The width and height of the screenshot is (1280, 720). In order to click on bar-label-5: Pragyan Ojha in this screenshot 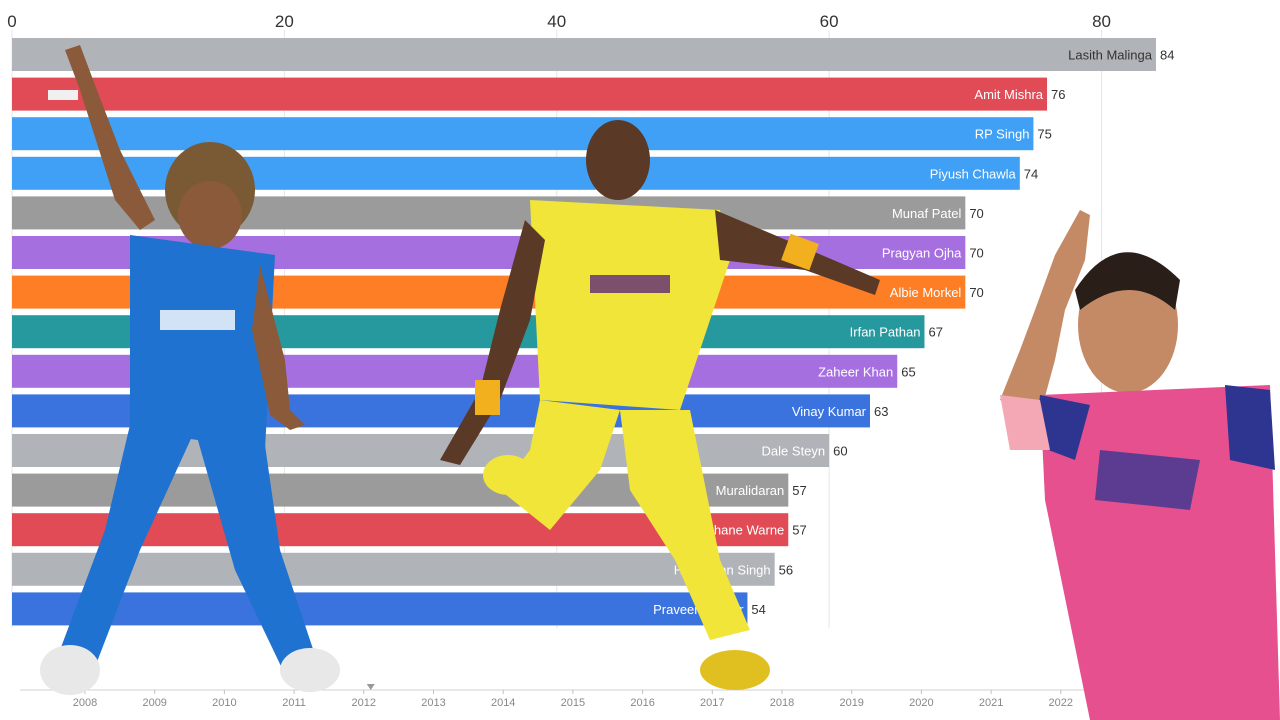, I will do `click(922, 253)`.